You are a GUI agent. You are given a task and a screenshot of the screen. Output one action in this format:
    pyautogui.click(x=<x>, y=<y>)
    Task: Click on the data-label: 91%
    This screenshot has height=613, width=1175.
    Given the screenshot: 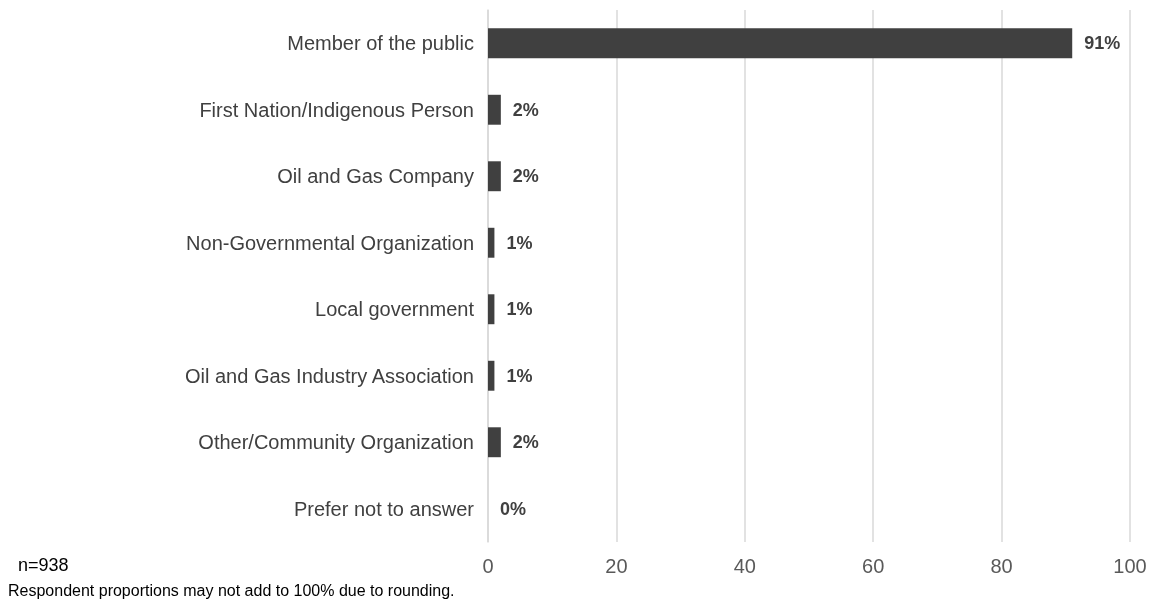 What is the action you would take?
    pyautogui.click(x=1102, y=43)
    